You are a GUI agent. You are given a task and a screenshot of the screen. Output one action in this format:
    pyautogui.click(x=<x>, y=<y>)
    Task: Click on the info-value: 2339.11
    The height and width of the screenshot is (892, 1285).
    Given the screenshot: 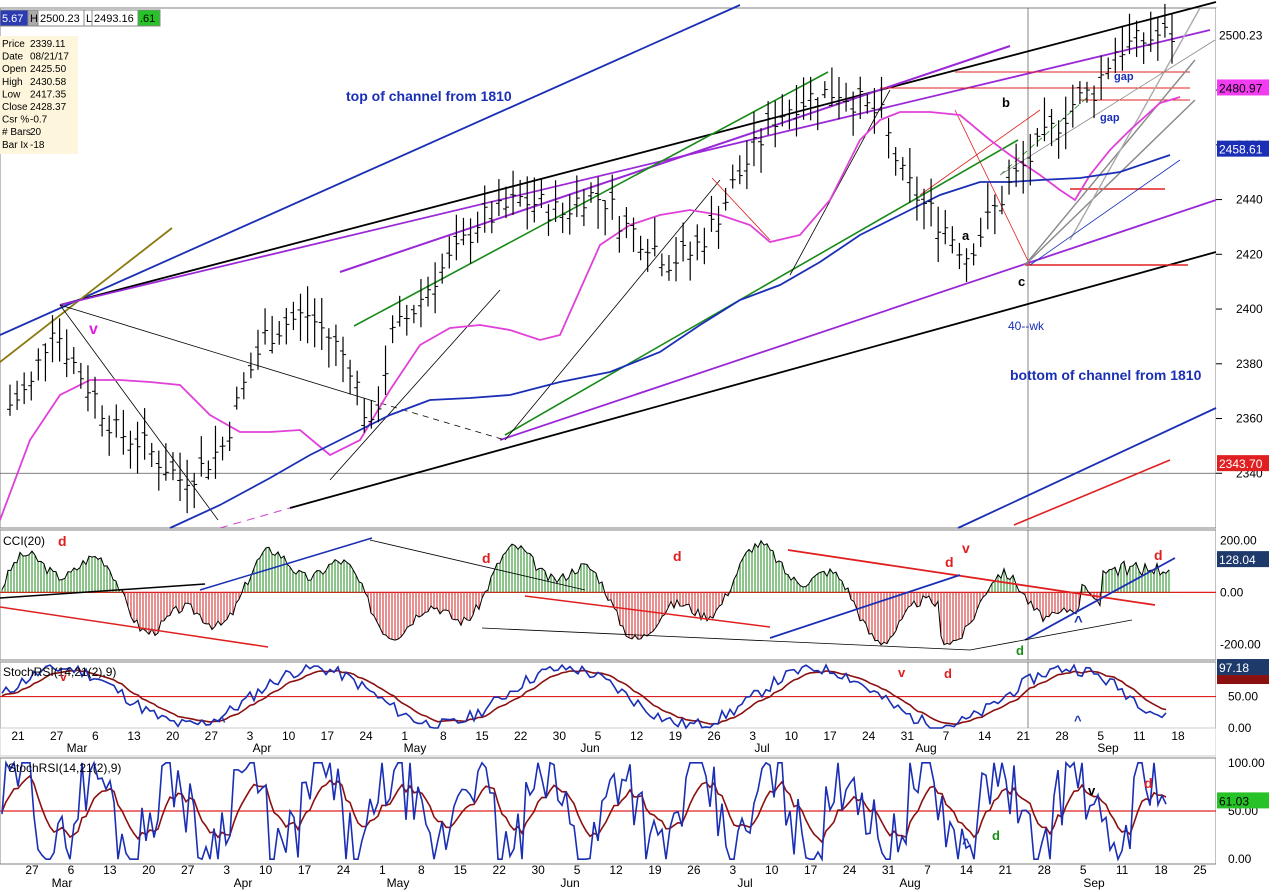 What is the action you would take?
    pyautogui.click(x=48, y=44)
    